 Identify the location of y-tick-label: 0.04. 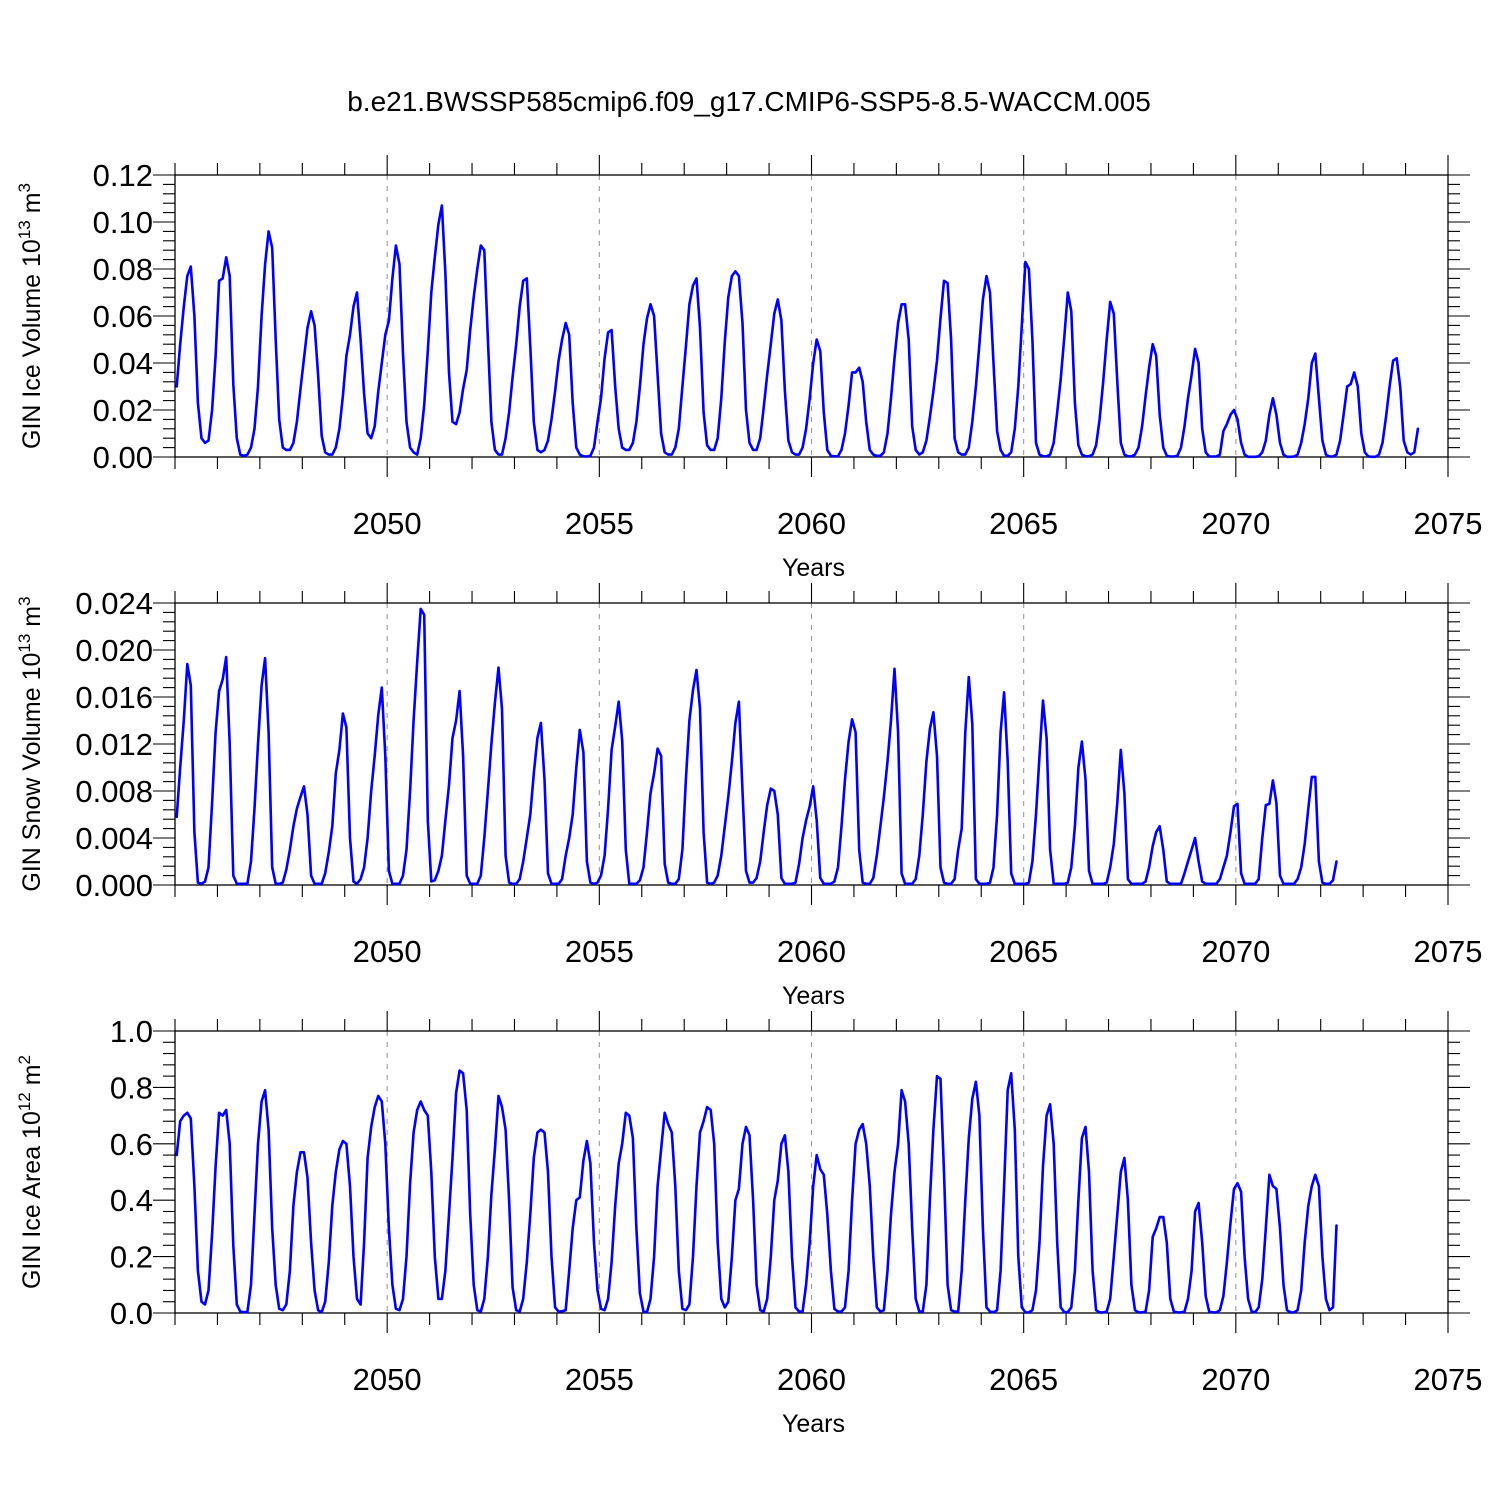
(123, 363).